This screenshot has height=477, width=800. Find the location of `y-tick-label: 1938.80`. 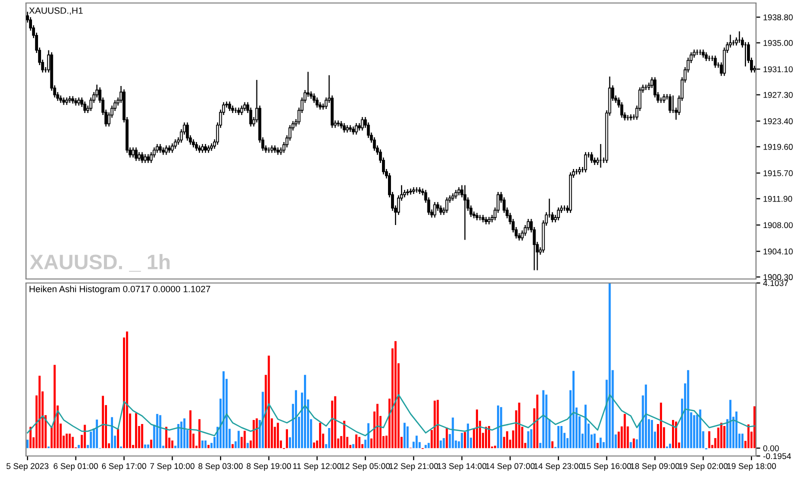

y-tick-label: 1938.80 is located at coordinates (778, 17).